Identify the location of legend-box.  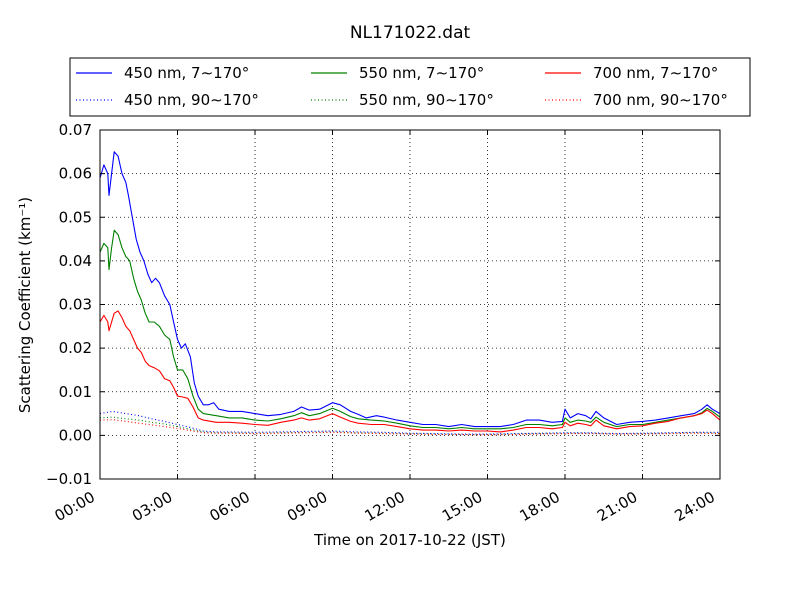
(410, 87).